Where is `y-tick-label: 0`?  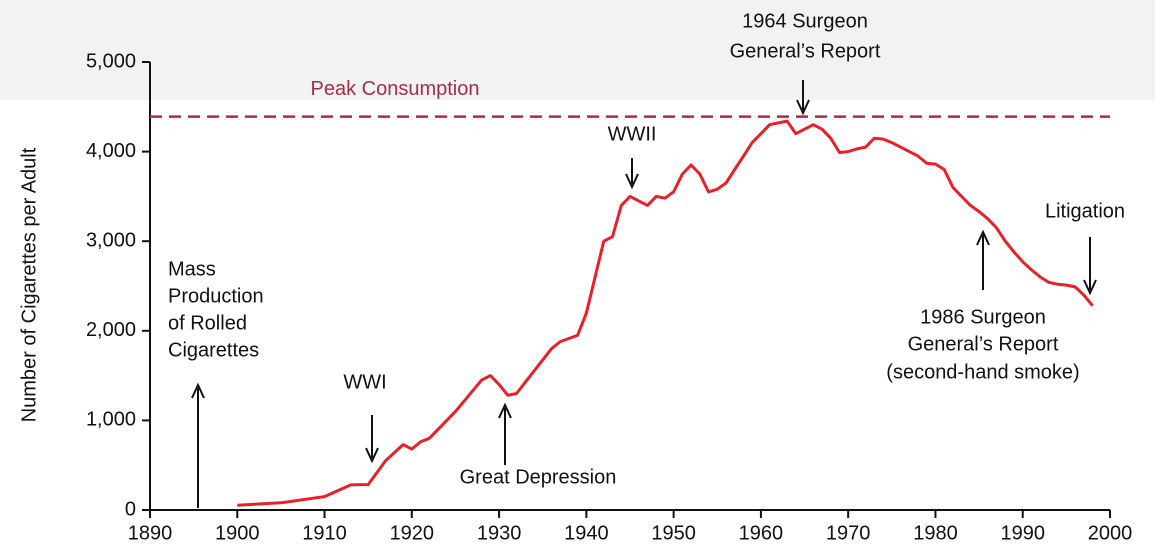 y-tick-label: 0 is located at coordinates (130, 509).